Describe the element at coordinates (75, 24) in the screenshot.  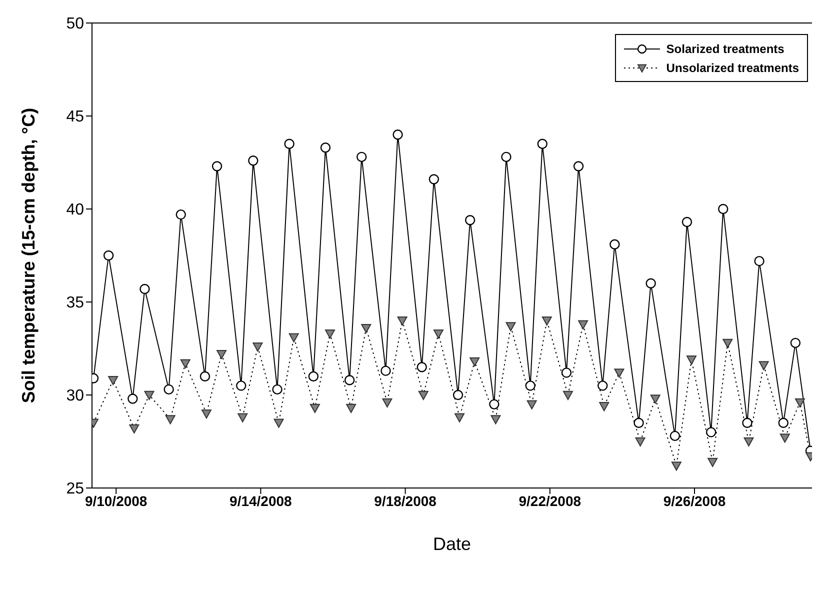
I see `y-tick-label: 50` at that location.